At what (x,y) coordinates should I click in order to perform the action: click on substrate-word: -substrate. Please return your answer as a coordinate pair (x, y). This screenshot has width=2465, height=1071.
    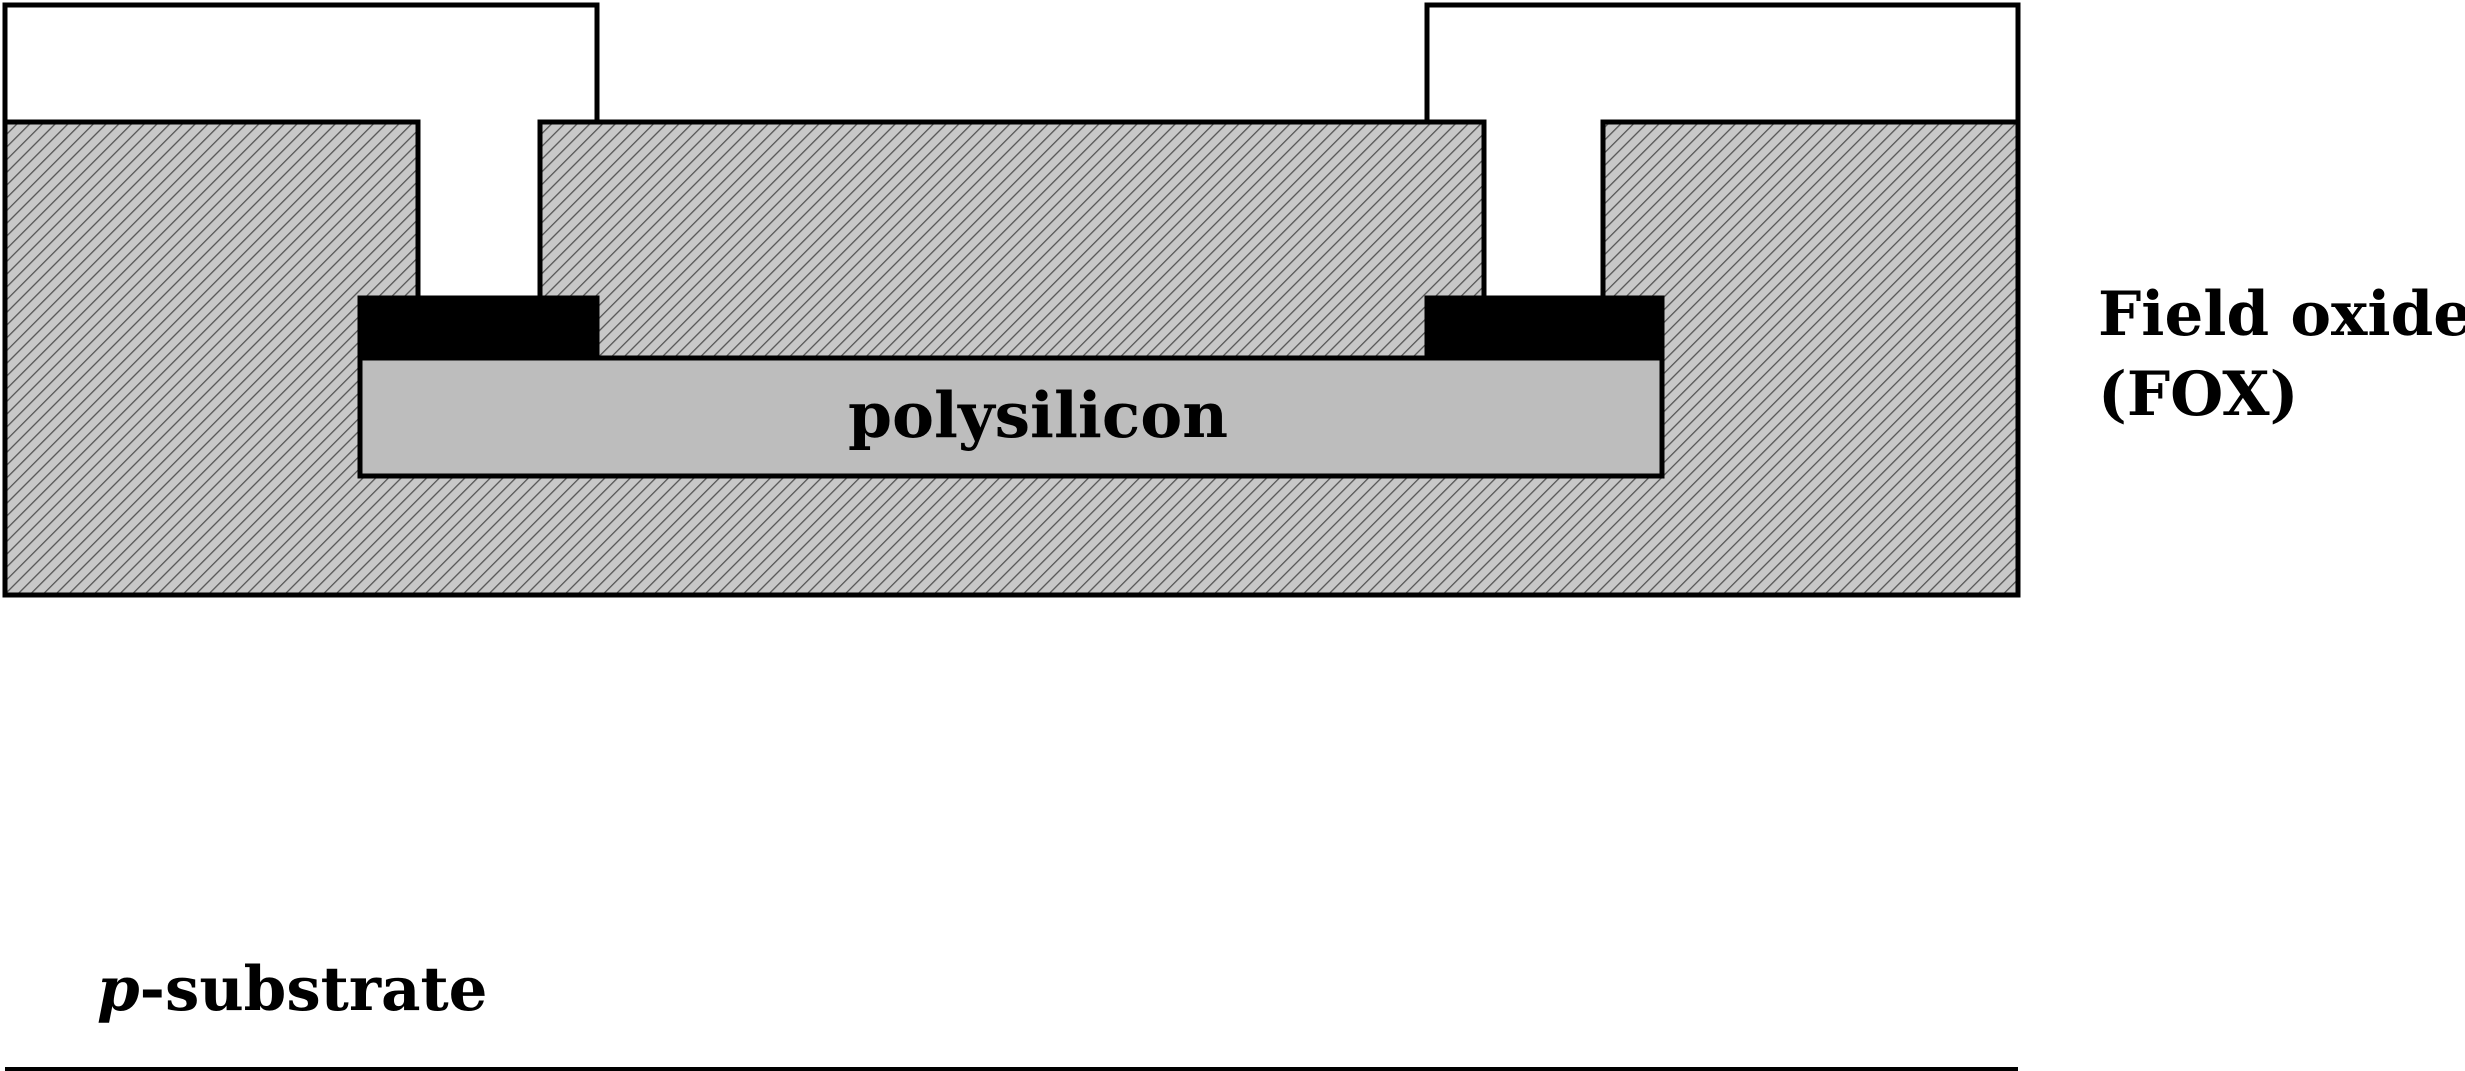
    Looking at the image, I should click on (314, 989).